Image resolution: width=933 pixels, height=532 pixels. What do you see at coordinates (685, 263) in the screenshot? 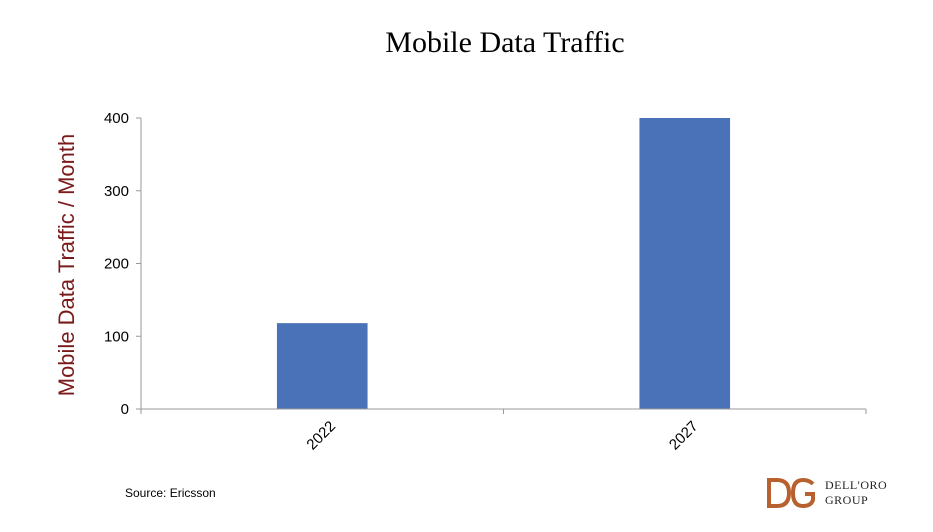
I see `bar-2027` at bounding box center [685, 263].